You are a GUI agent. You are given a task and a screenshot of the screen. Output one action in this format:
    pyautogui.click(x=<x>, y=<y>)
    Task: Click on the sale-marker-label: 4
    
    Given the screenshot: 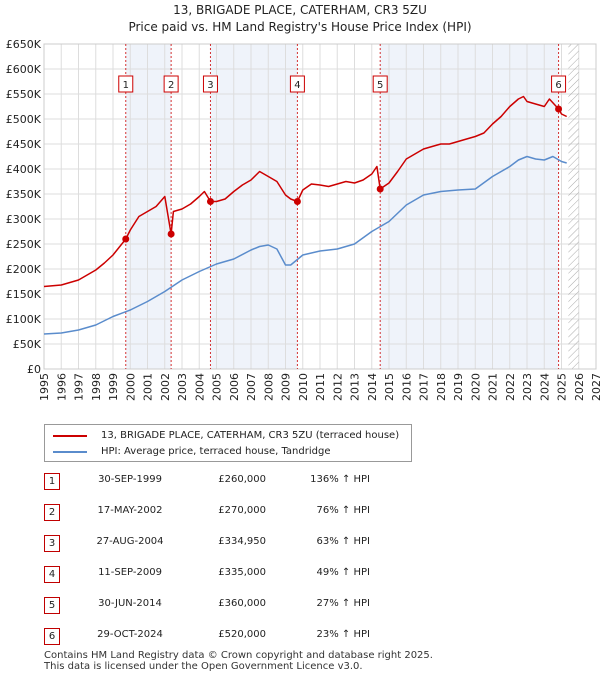 What is the action you would take?
    pyautogui.click(x=297, y=85)
    